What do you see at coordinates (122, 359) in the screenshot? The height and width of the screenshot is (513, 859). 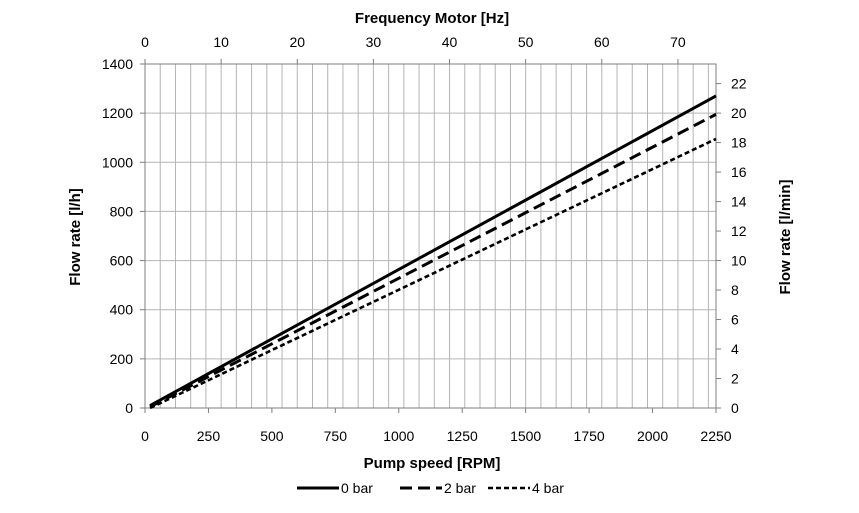 I see `y-tick-label: 200` at bounding box center [122, 359].